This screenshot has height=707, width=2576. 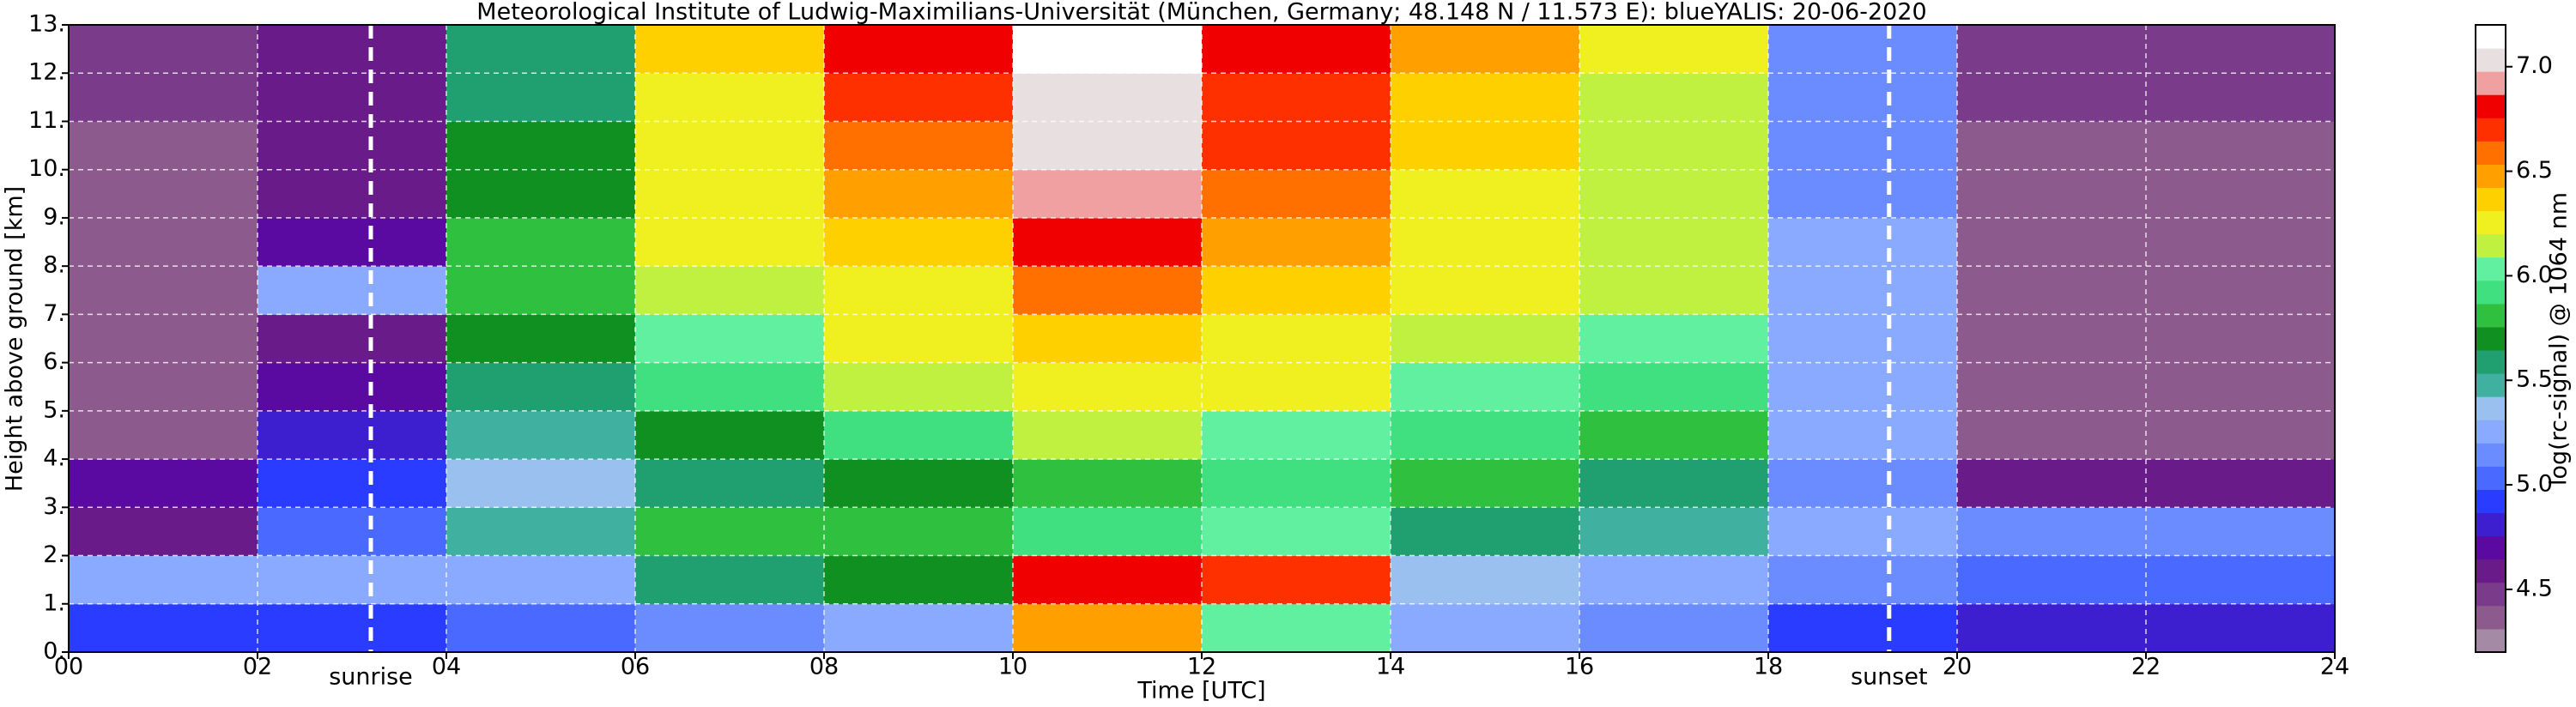 I want to click on annotation-label: sunrise, so click(x=371, y=677).